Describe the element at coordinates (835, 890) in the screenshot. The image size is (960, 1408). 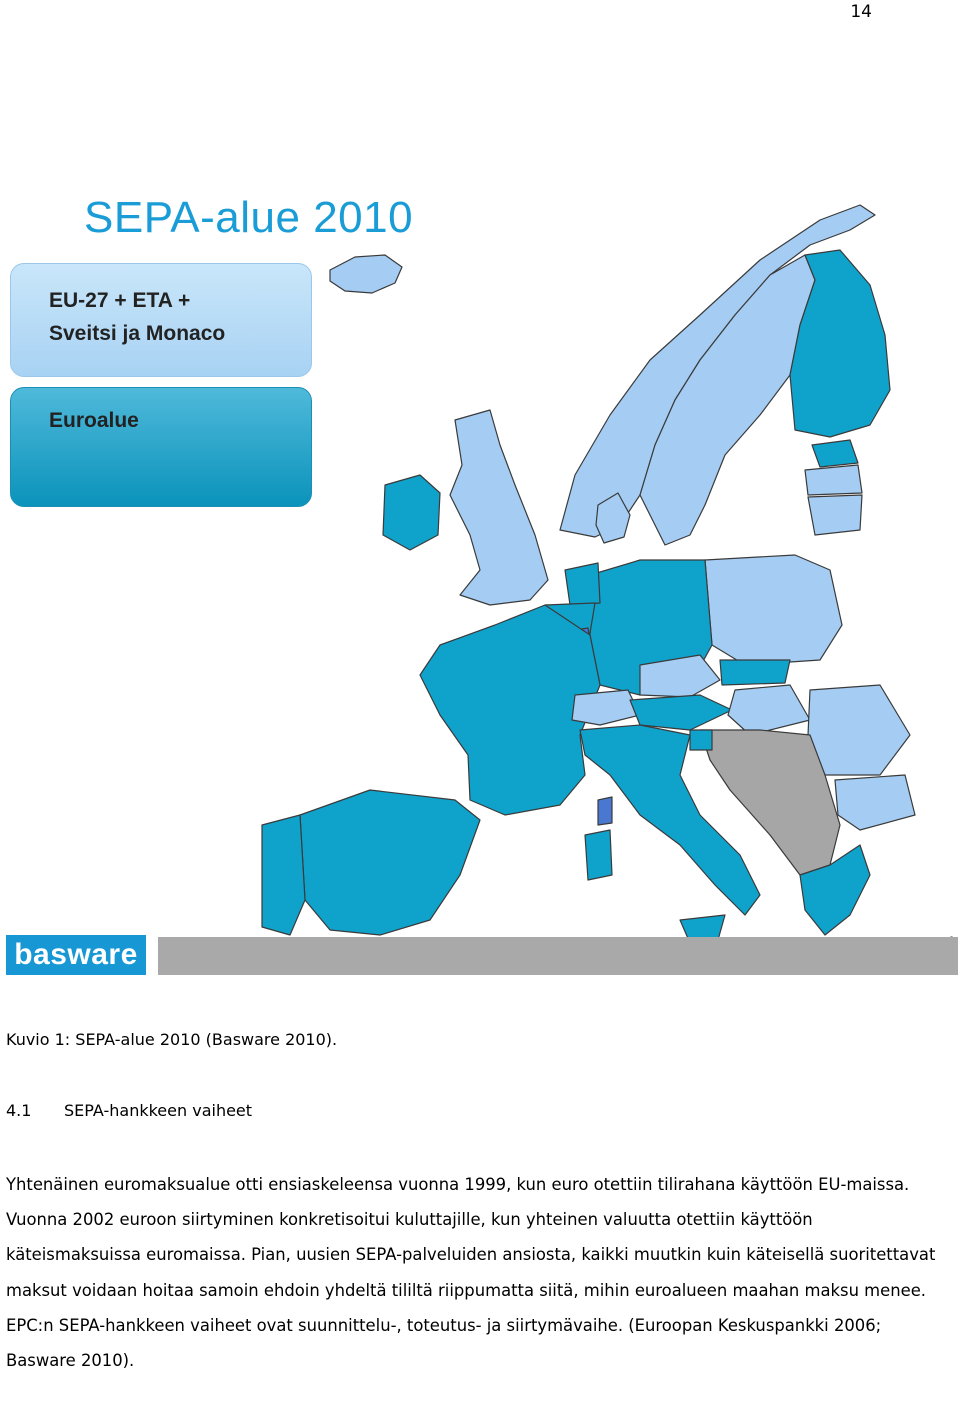
I see `greece-region` at that location.